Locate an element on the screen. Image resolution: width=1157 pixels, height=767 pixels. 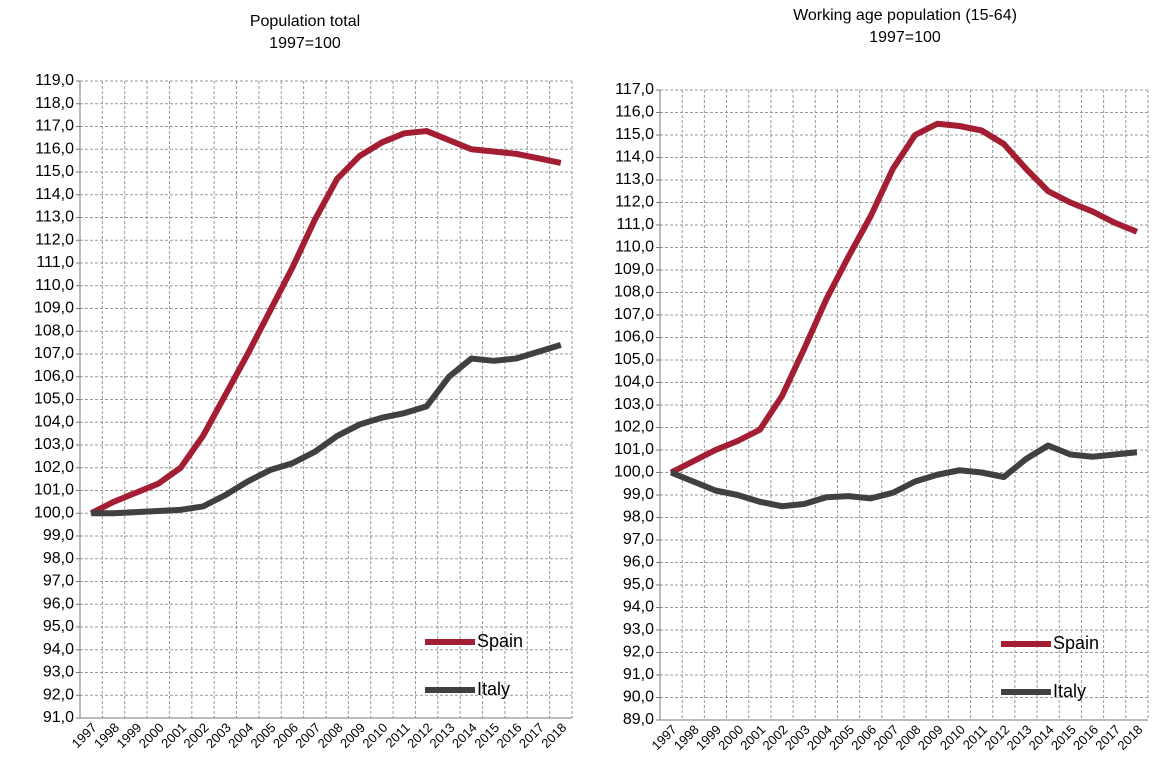
y-tick-label: 119,0 is located at coordinates (54, 80).